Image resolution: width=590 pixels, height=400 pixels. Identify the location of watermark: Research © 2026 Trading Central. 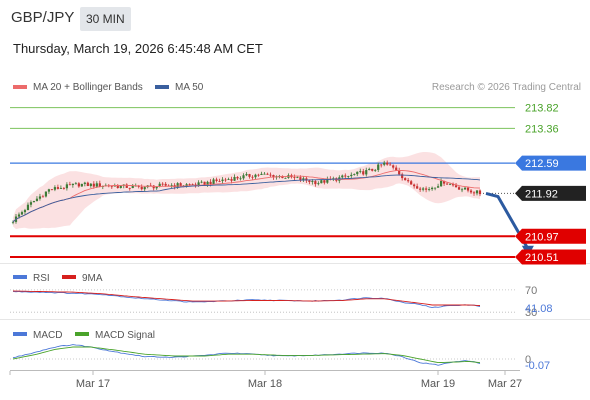
(506, 87).